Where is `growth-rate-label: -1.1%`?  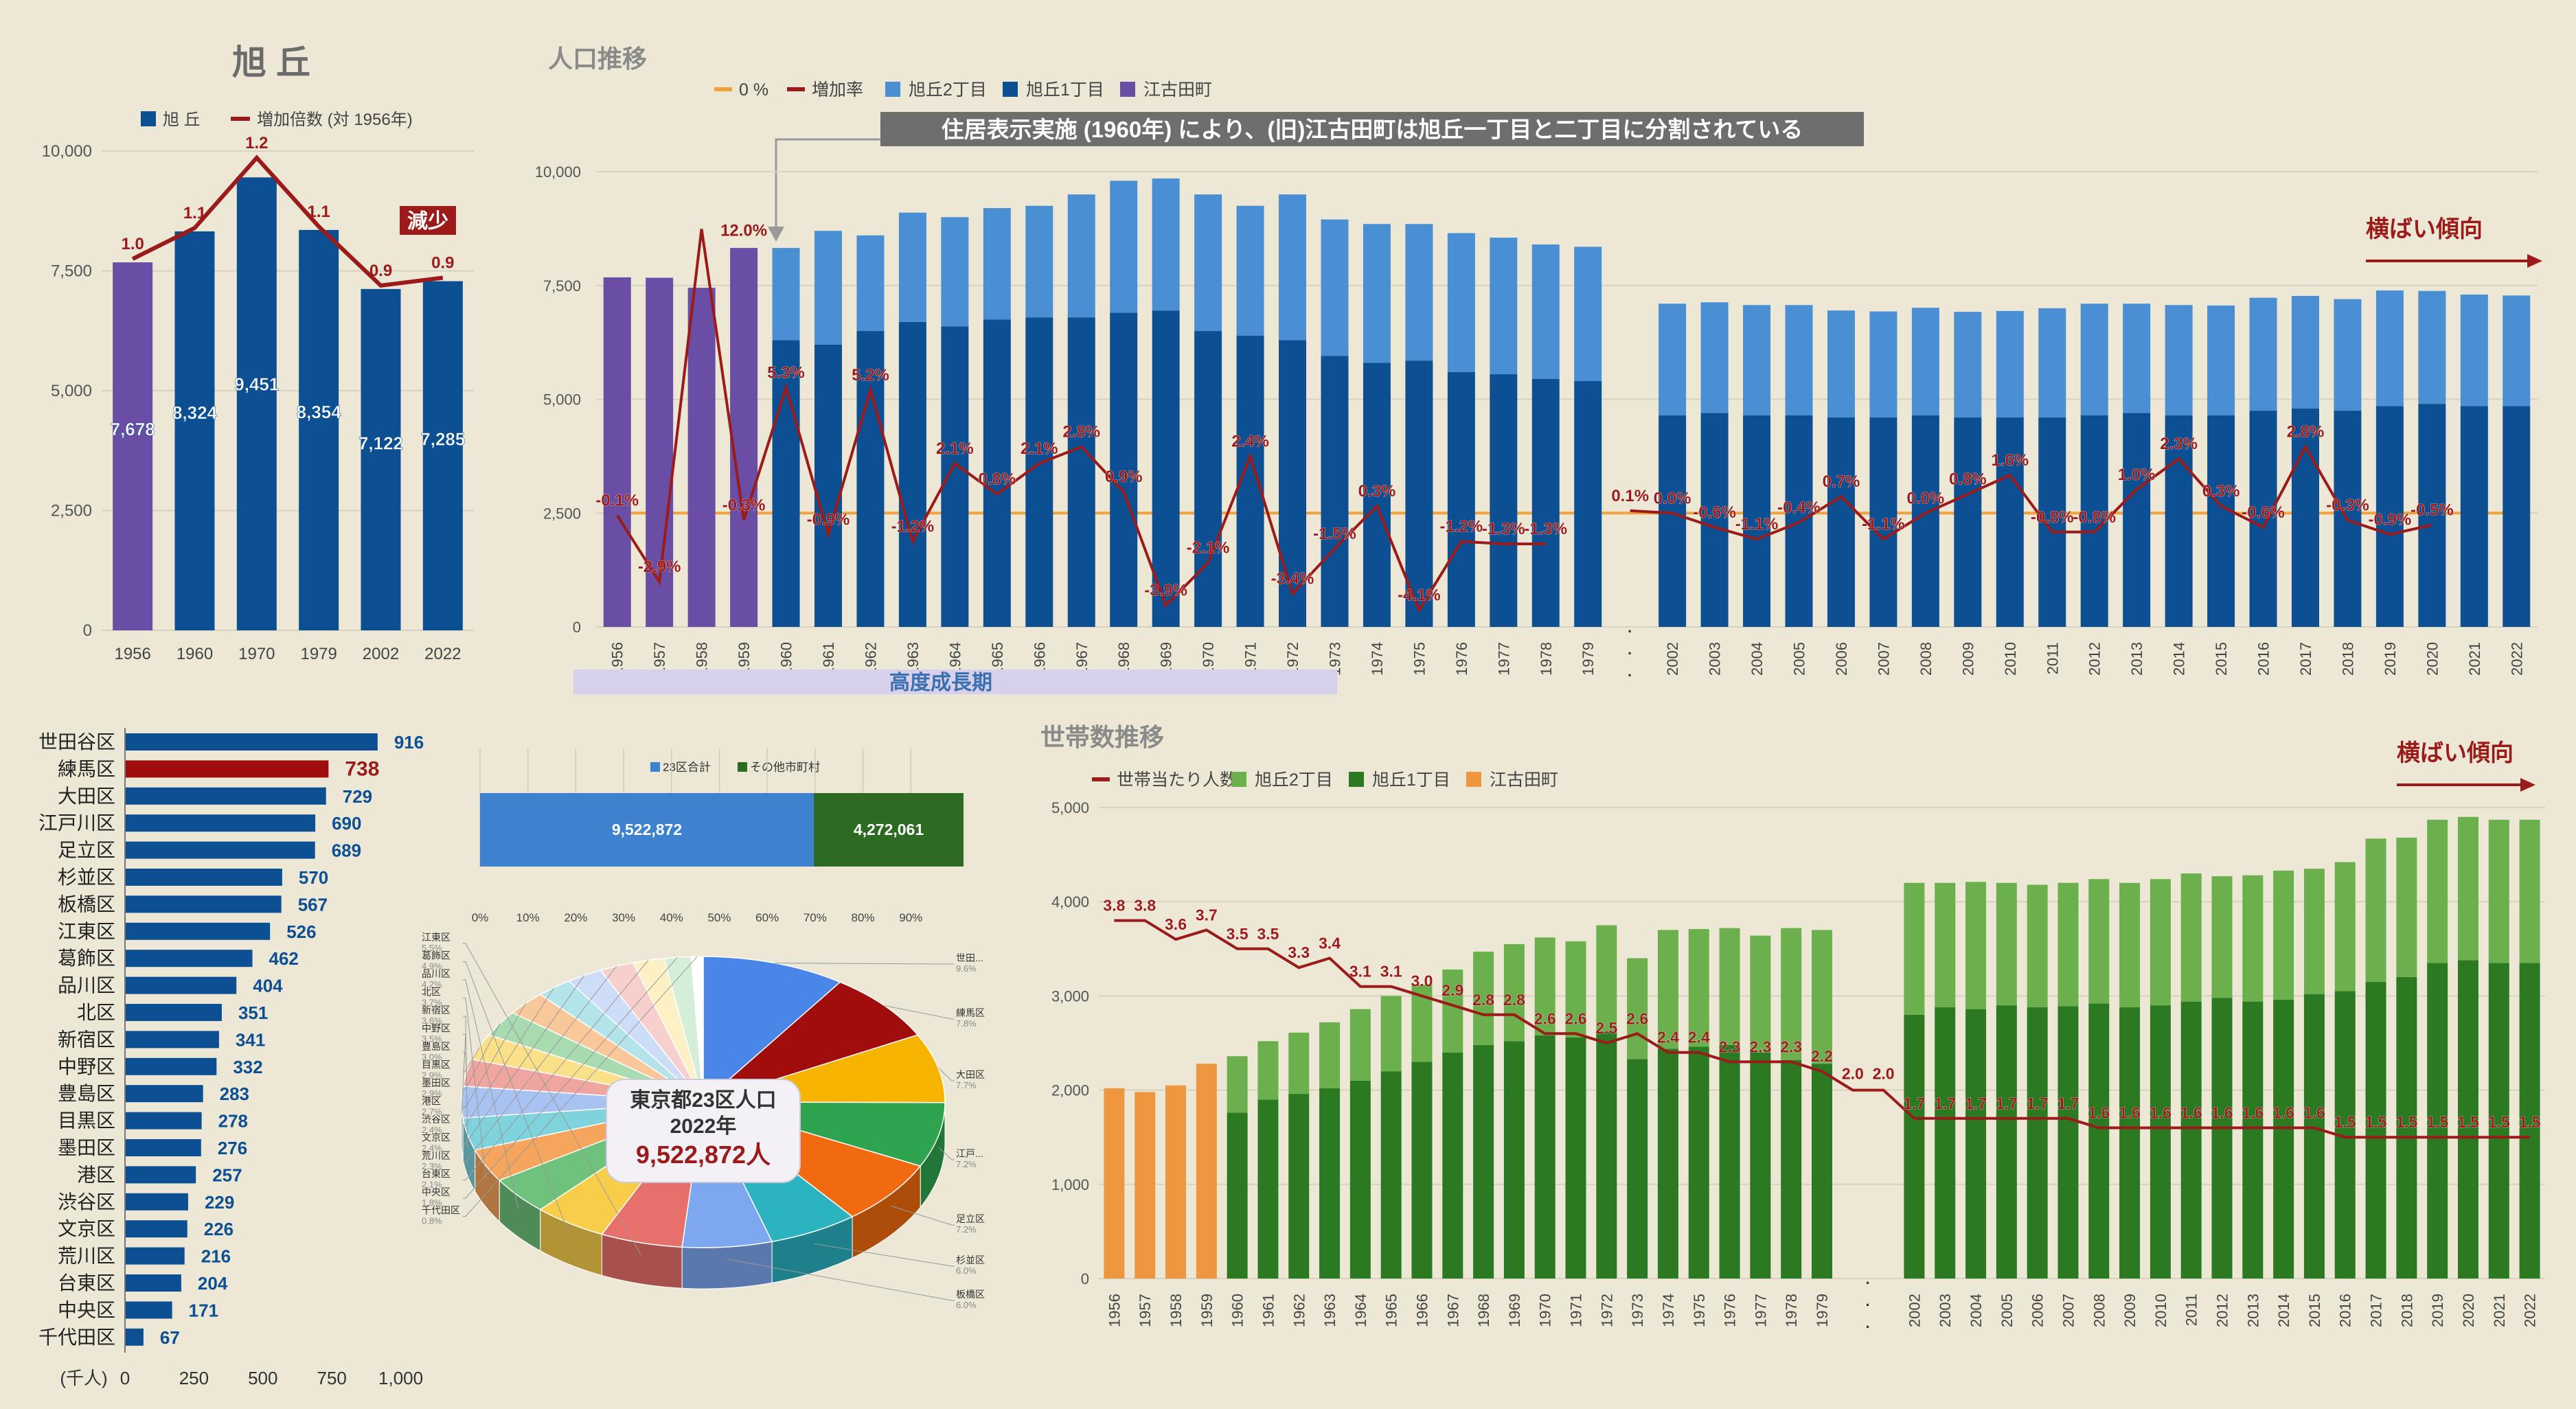 growth-rate-label: -1.1% is located at coordinates (1883, 524).